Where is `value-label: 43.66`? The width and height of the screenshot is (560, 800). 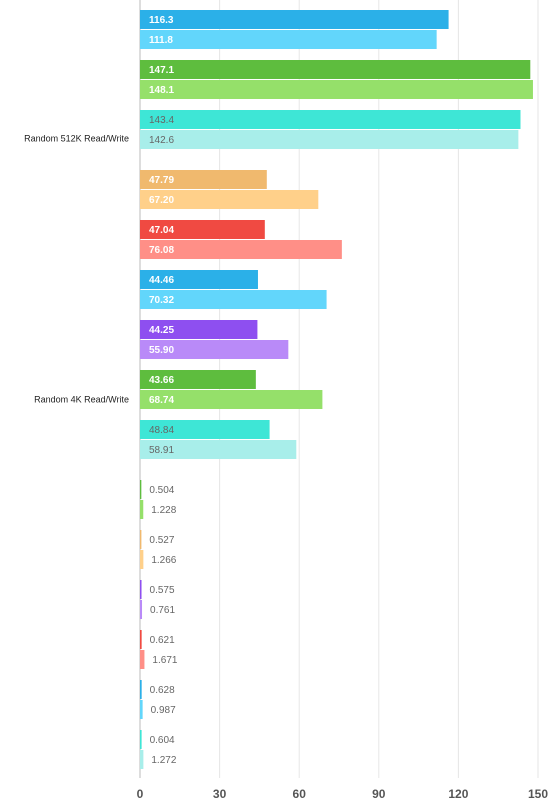 value-label: 43.66 is located at coordinates (161, 380).